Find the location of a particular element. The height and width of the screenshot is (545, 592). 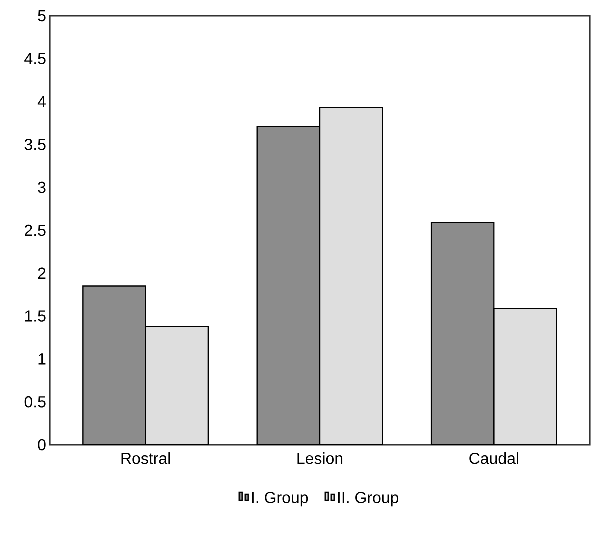

y-tick-label: 0 is located at coordinates (42, 445).